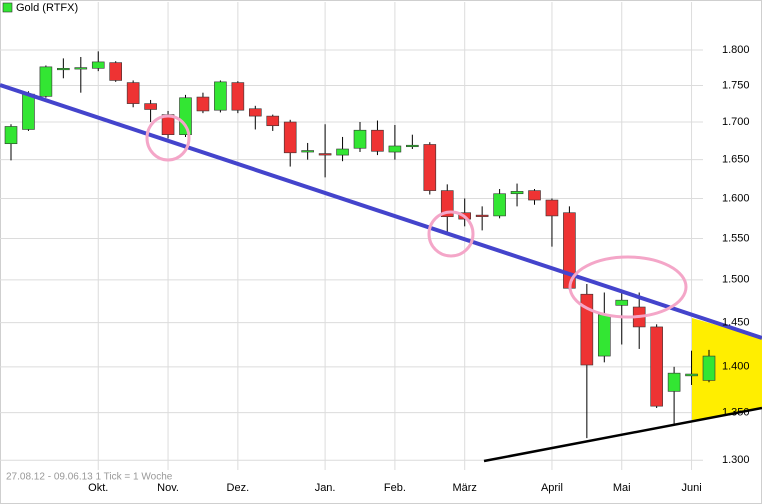 This screenshot has height=504, width=762. I want to click on y-tick-label: 1.300, so click(736, 460).